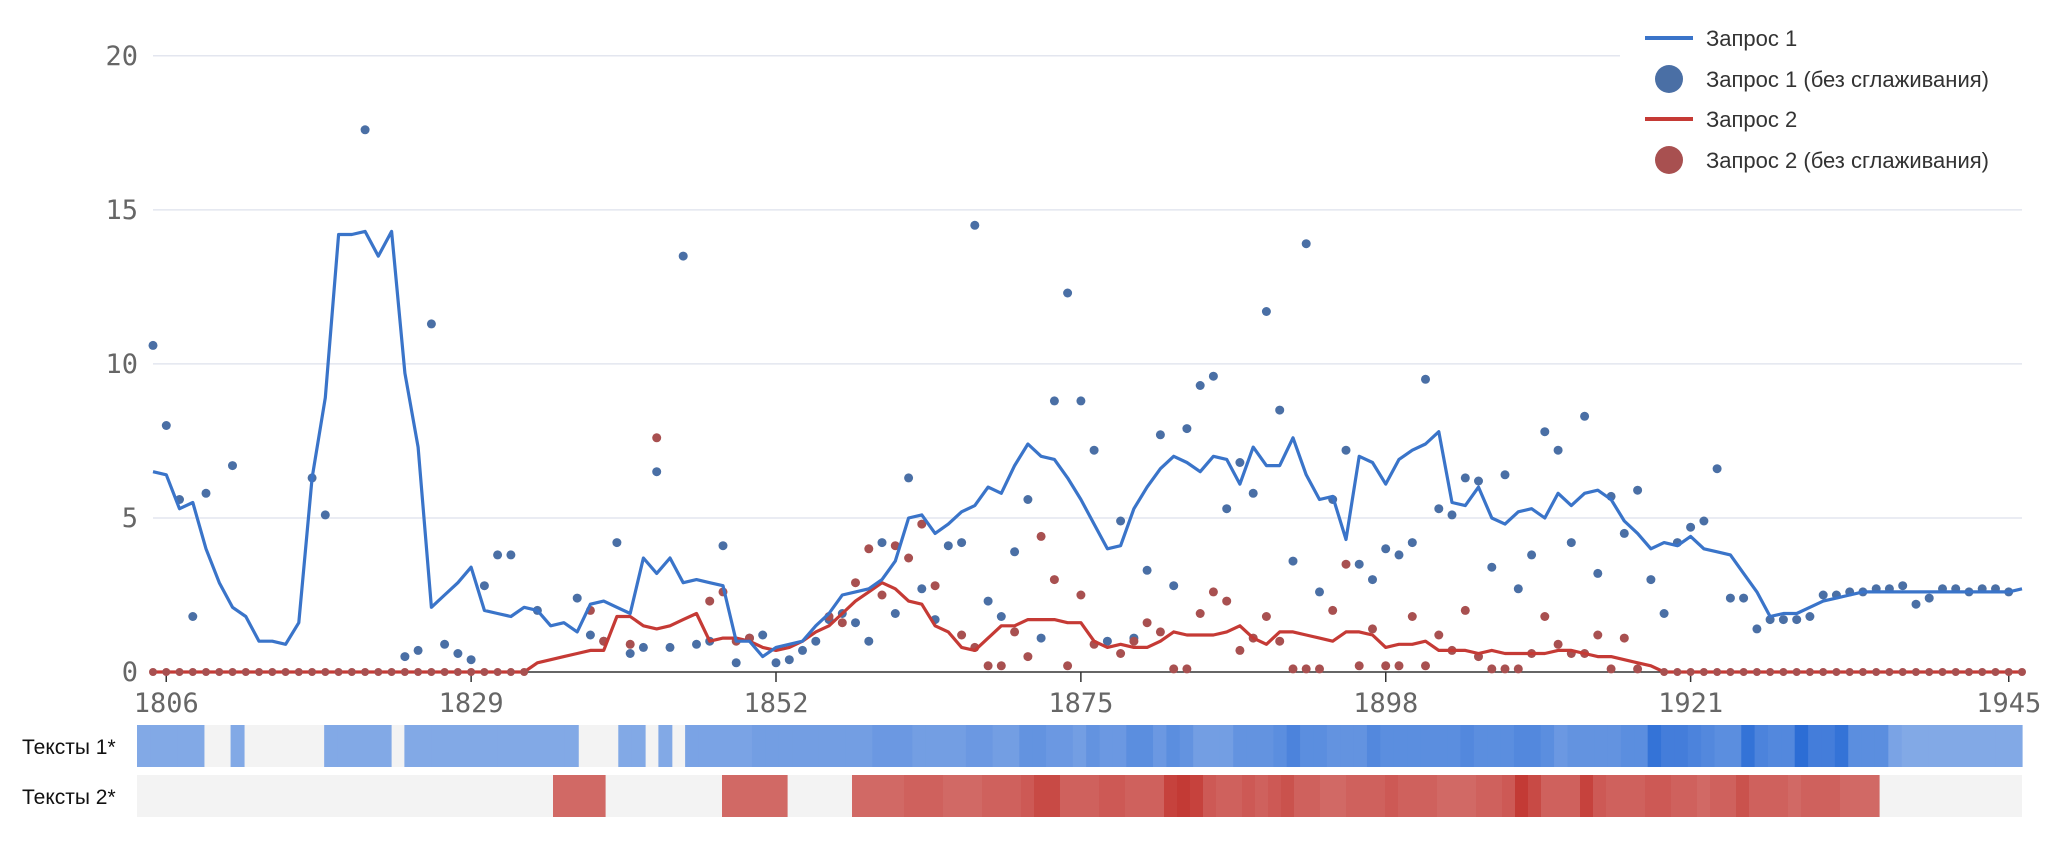  I want to click on legend-entry-4: Запрос 2 (без сглаживания), so click(1822, 160).